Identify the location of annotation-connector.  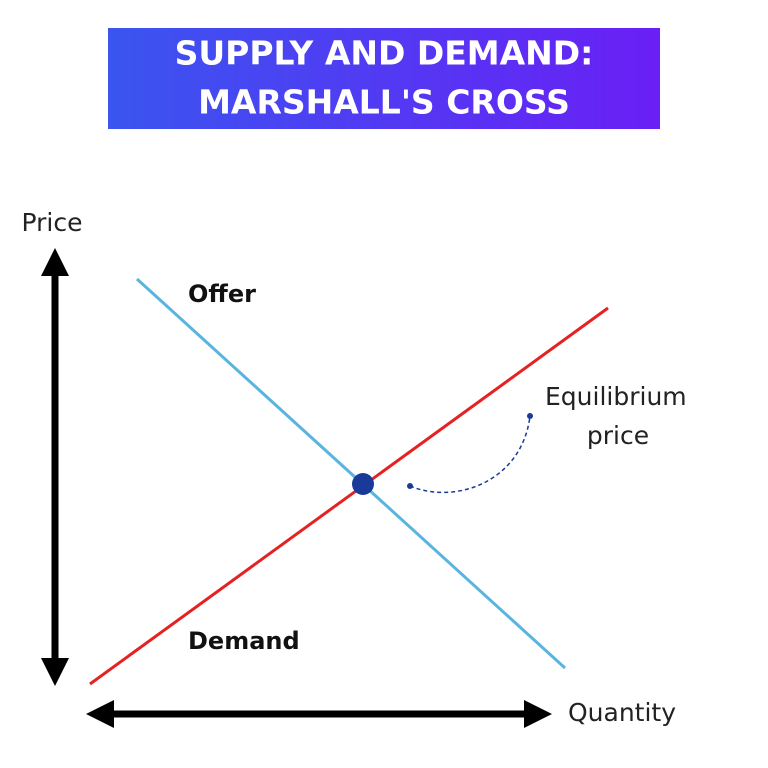
(470, 454).